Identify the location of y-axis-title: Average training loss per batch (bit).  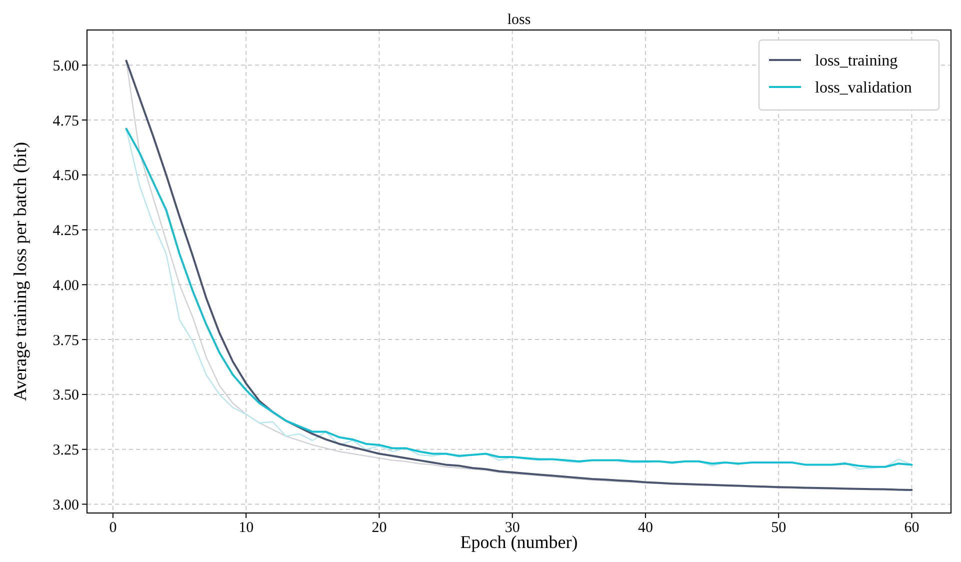
(20, 272).